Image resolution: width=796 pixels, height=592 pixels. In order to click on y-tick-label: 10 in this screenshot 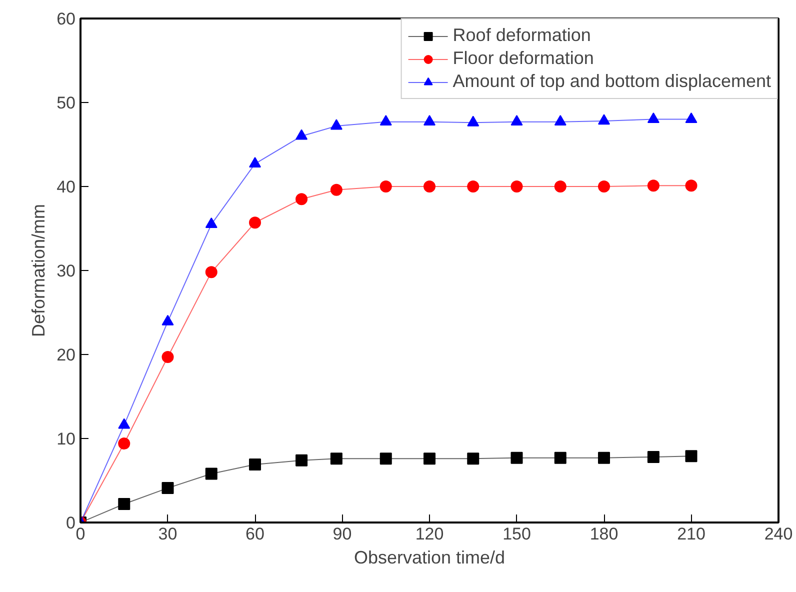, I will do `click(66, 439)`.